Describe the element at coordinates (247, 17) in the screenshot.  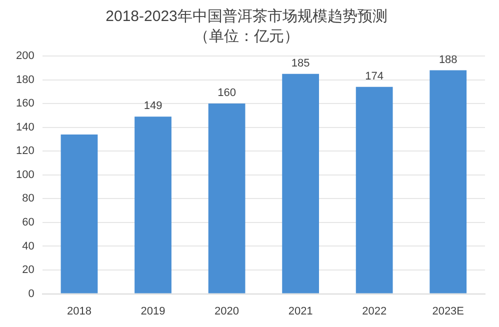
I see `chart-title: 2018-2023年中国普洱茶市场规模趋势预测` at that location.